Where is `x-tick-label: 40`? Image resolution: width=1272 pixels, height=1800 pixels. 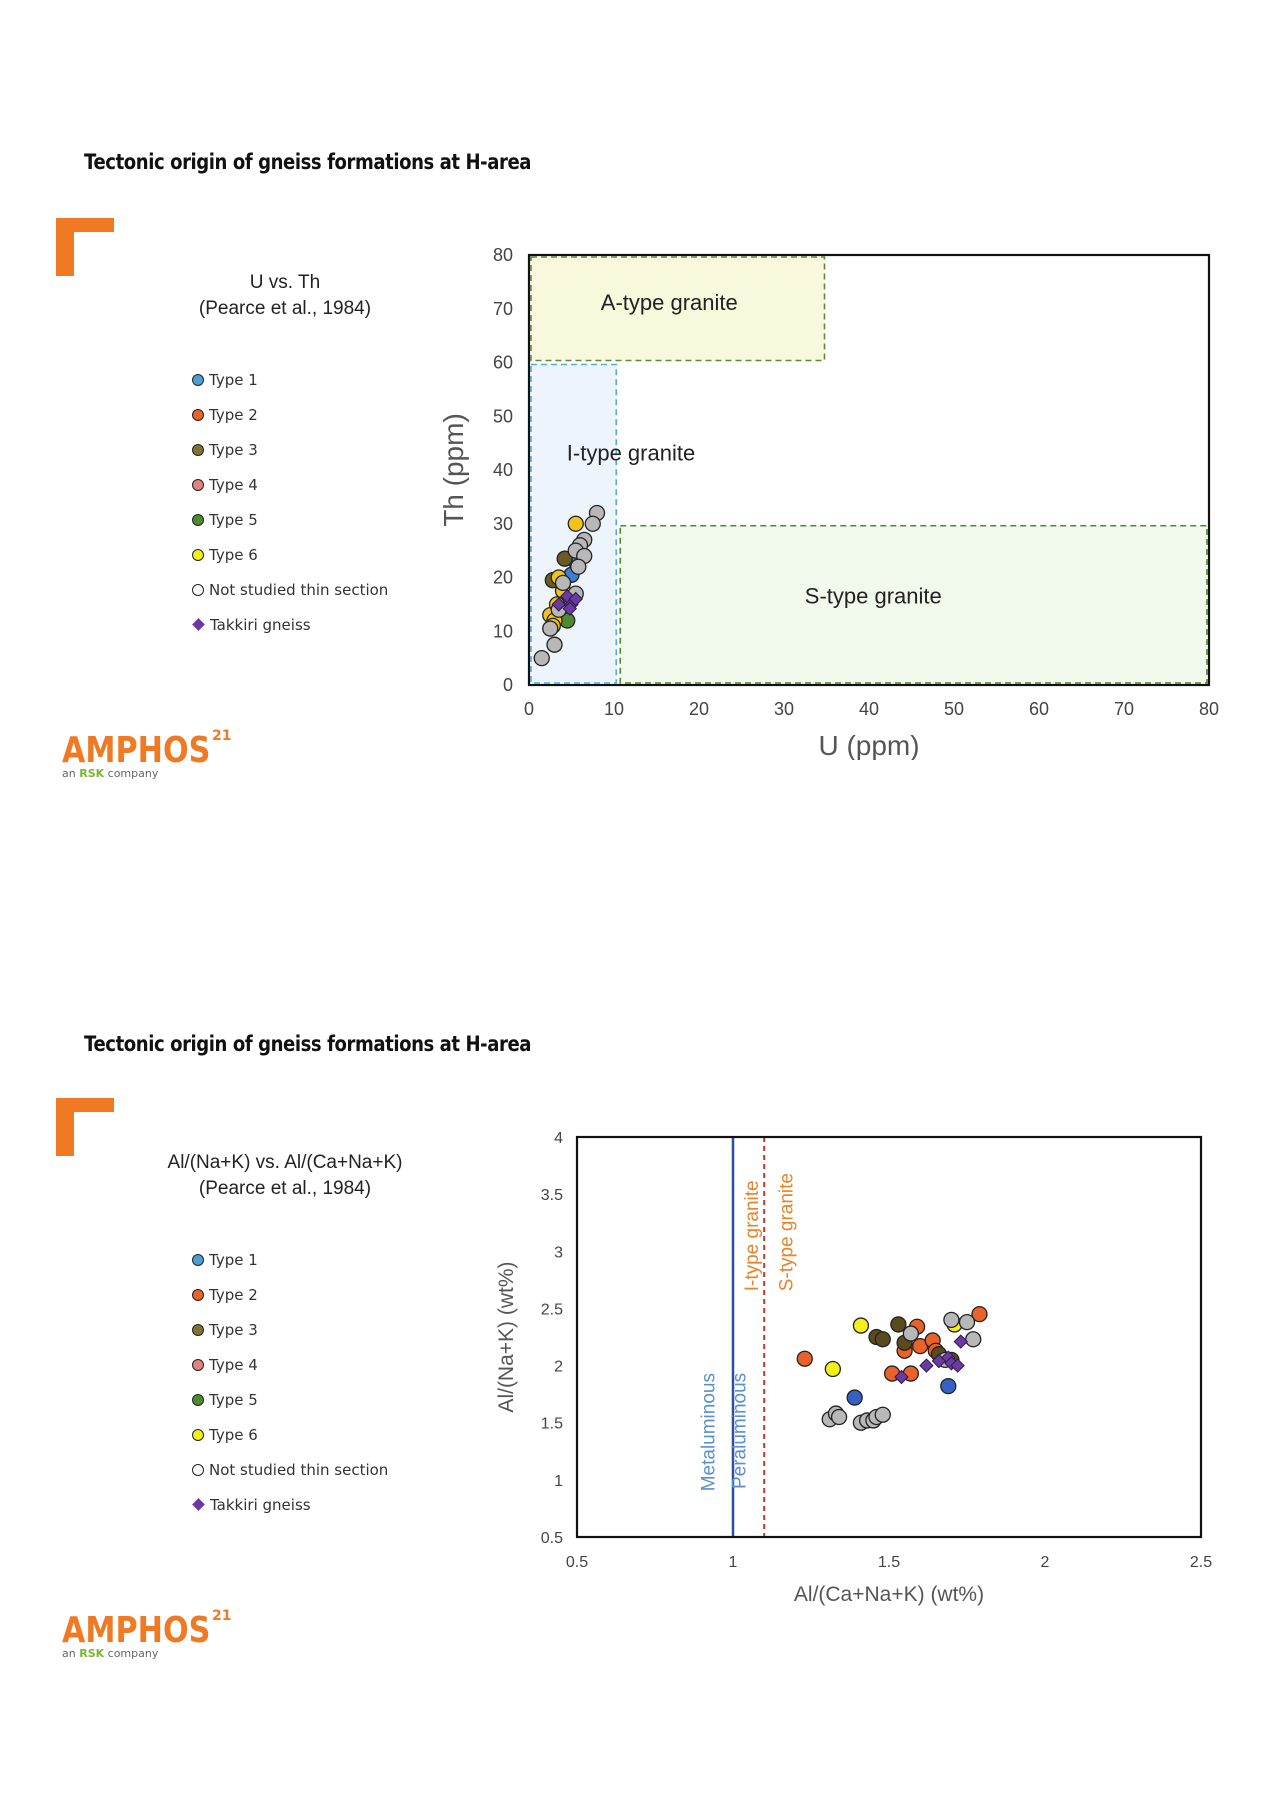
x-tick-label: 40 is located at coordinates (869, 709).